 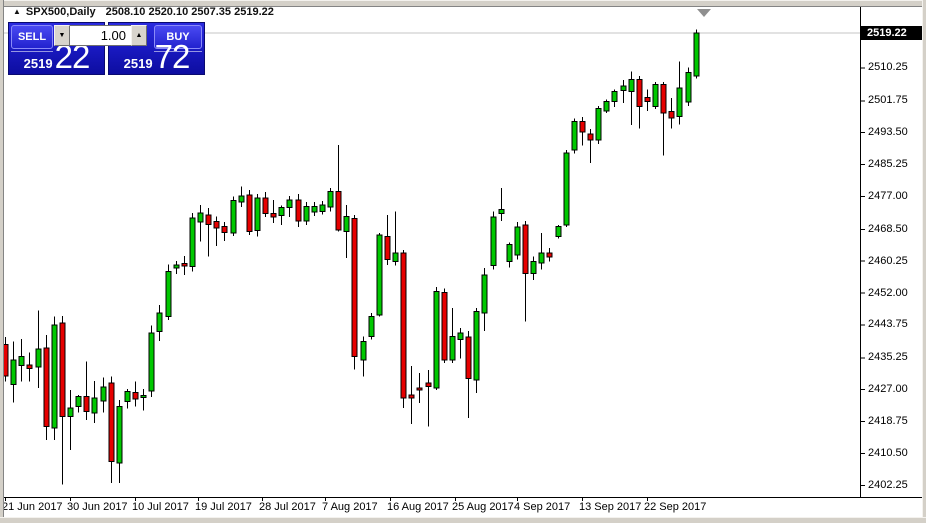 I want to click on buy-price-base: 2519, so click(x=138, y=63).